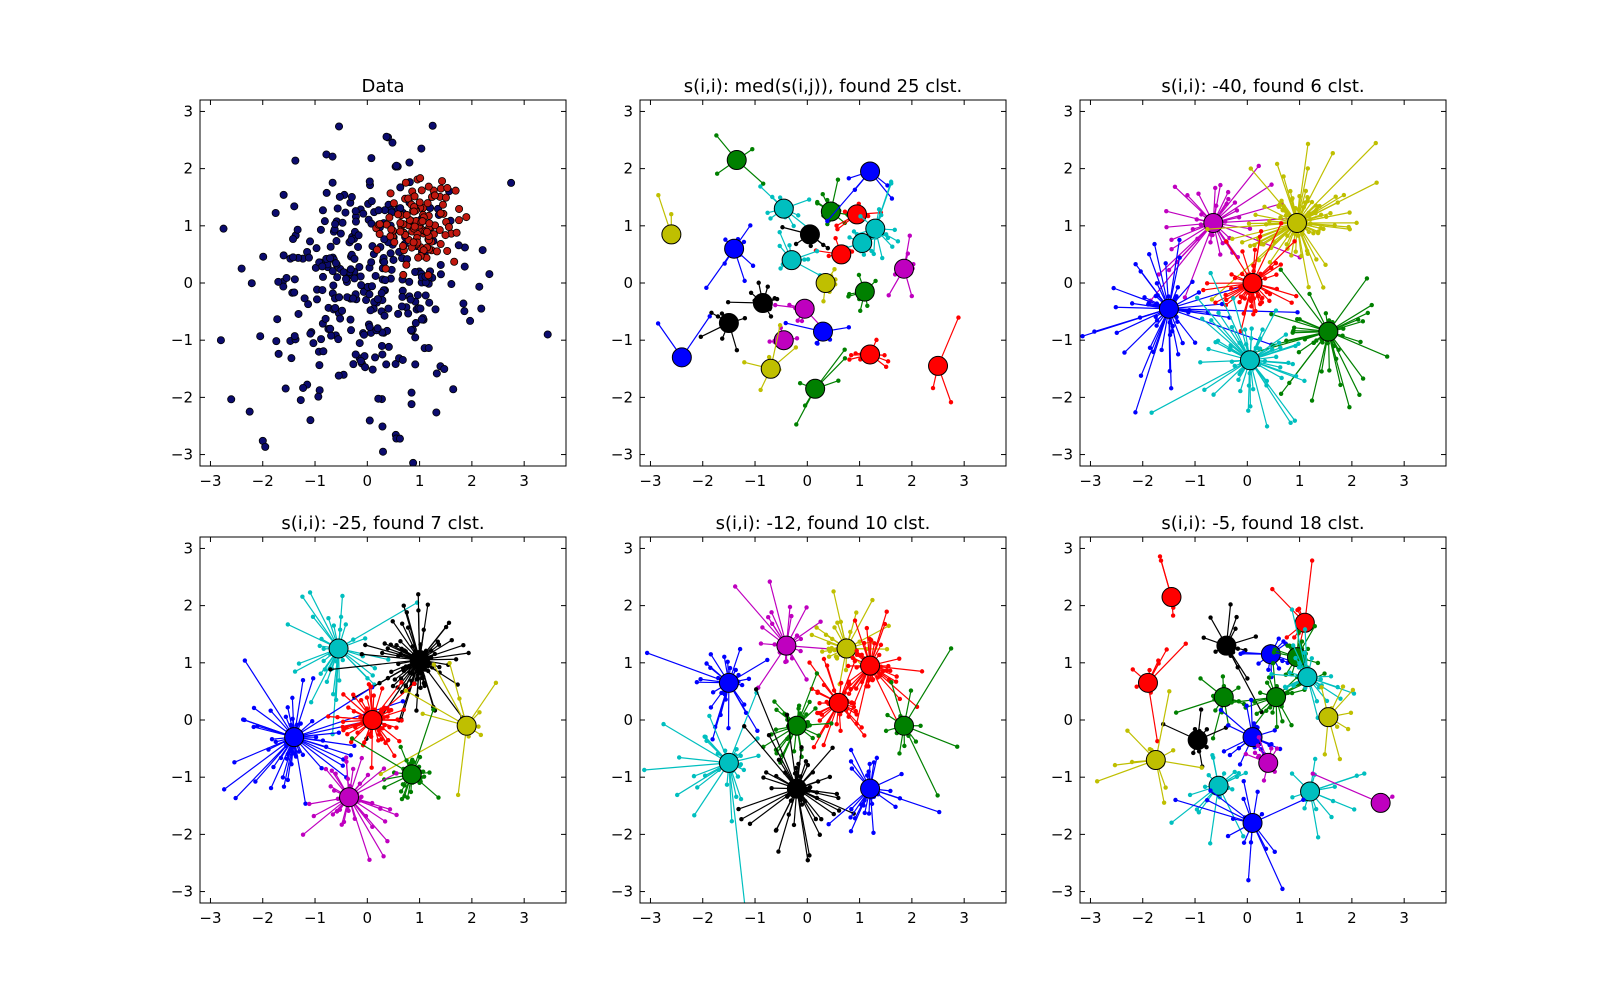  What do you see at coordinates (1404, 918) in the screenshot?
I see `x-tick-label: 3` at bounding box center [1404, 918].